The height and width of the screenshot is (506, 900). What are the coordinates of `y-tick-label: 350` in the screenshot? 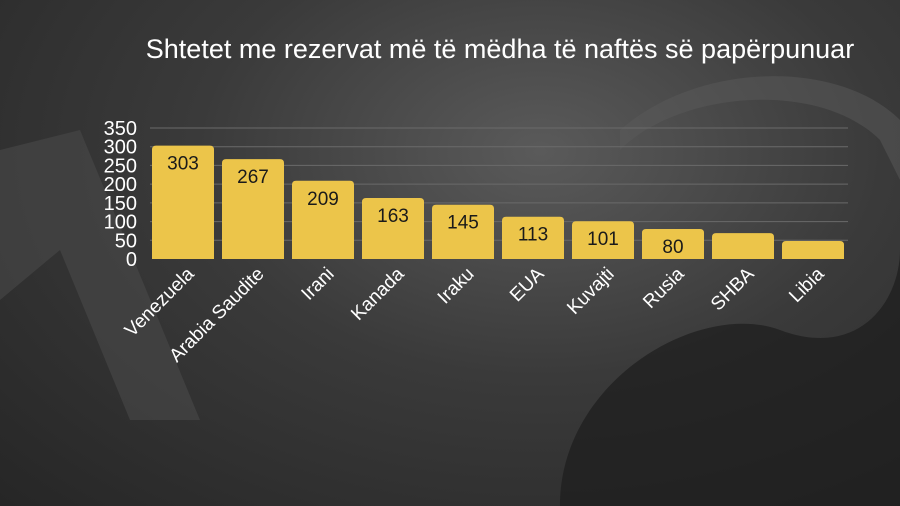 It's located at (120, 129).